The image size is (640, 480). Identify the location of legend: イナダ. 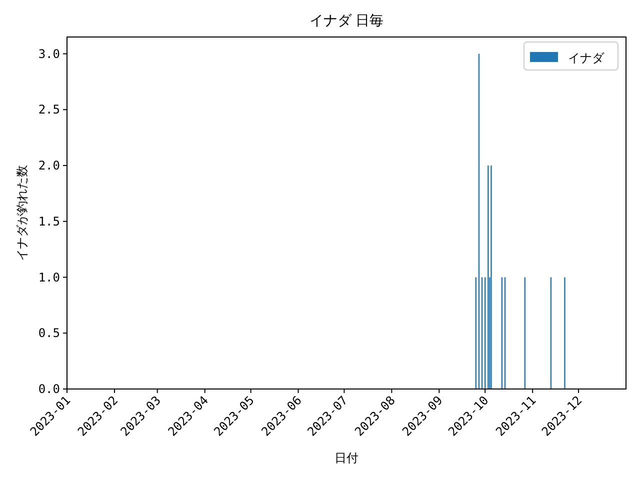
(571, 56).